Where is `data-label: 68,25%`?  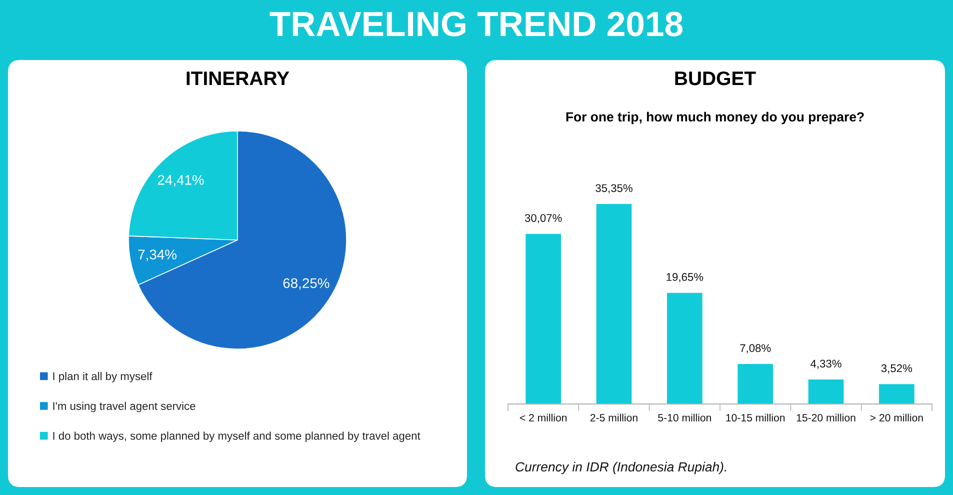
data-label: 68,25% is located at coordinates (306, 284).